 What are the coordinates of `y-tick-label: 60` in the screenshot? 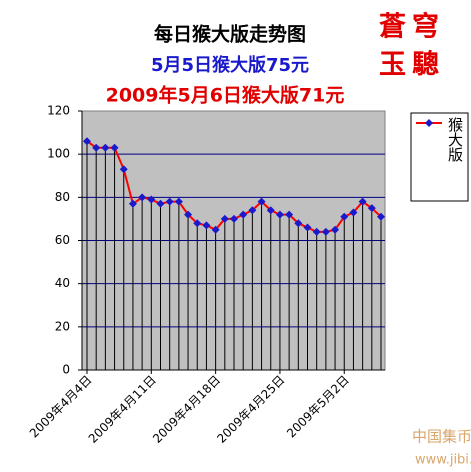 It's located at (62, 240).